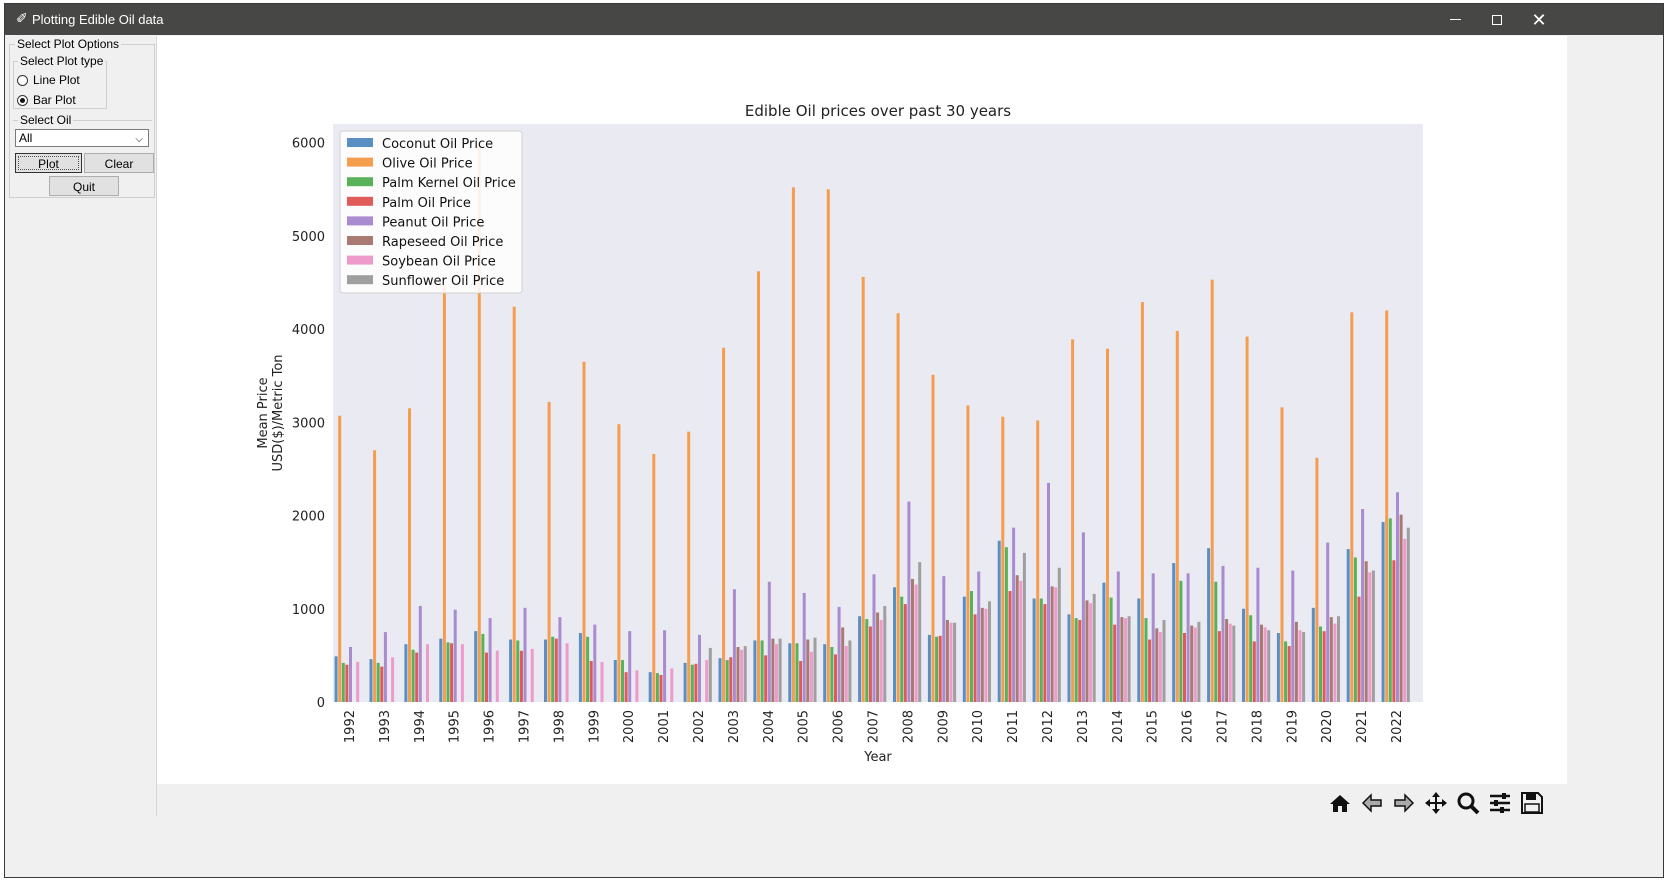 This screenshot has height=886, width=1671. What do you see at coordinates (48, 80) in the screenshot?
I see `radio-line-plot: Line Plot` at bounding box center [48, 80].